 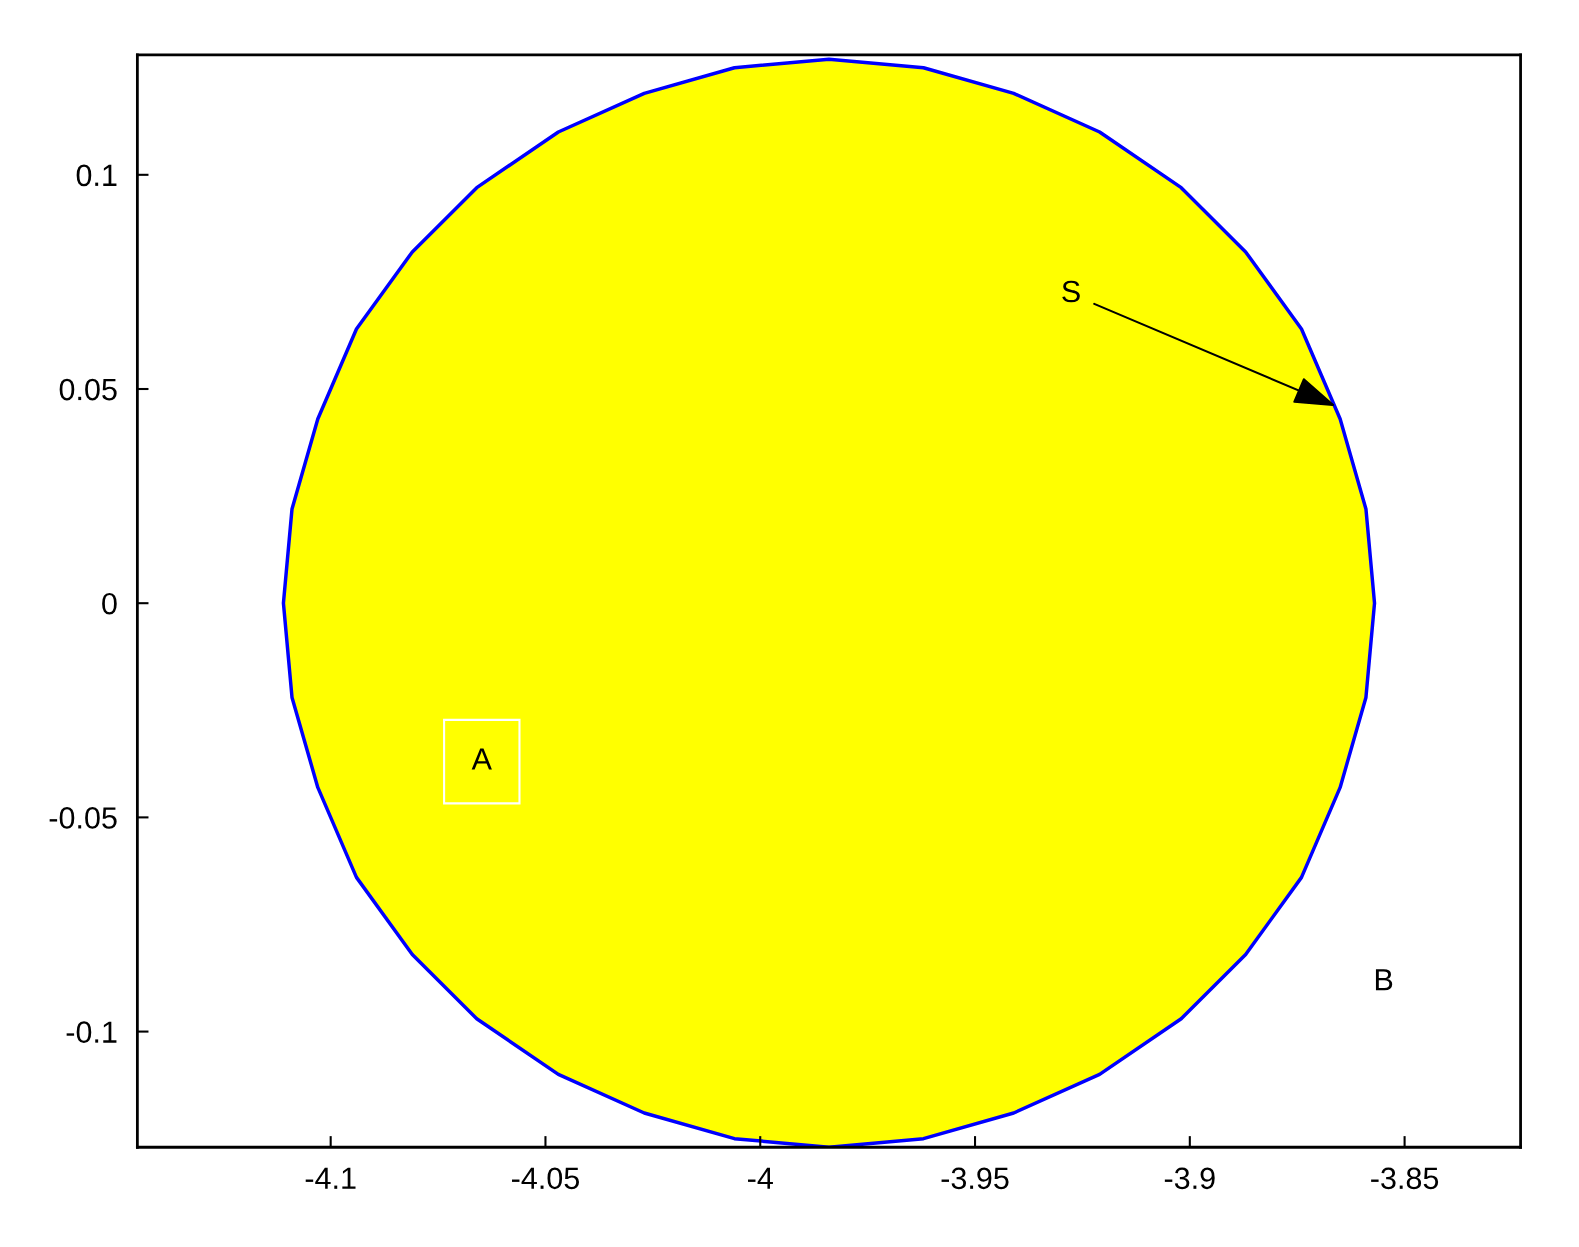 What do you see at coordinates (760, 1178) in the screenshot?
I see `x-tick-label: -4` at bounding box center [760, 1178].